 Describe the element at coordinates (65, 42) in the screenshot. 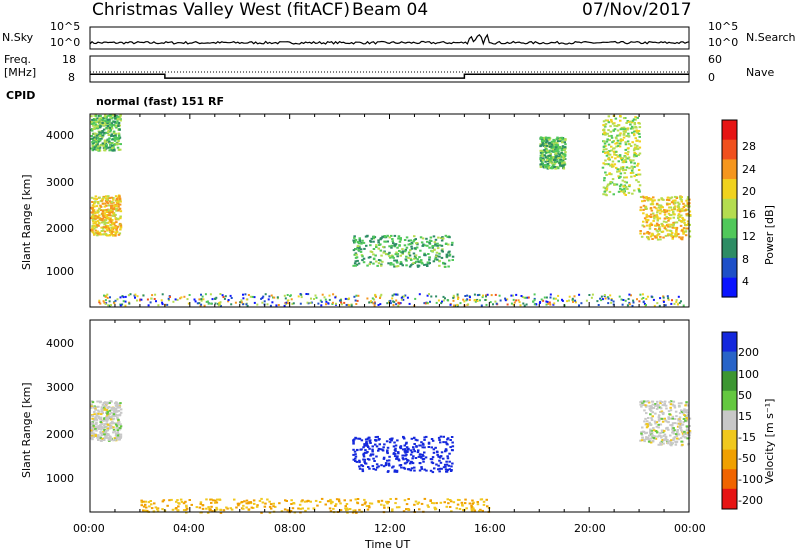

I see `nsky-tick-bottom-left: 10^0` at that location.